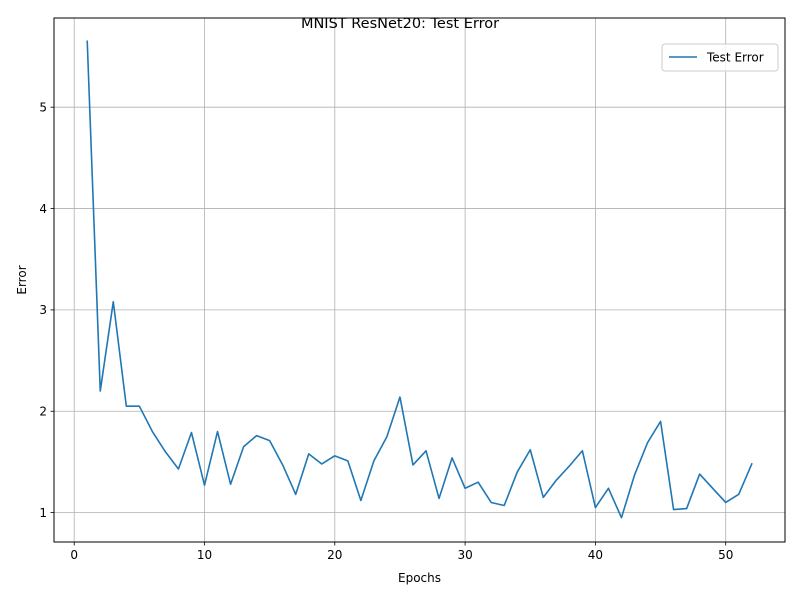  Describe the element at coordinates (43, 209) in the screenshot. I see `y-tick-label: 4` at that location.